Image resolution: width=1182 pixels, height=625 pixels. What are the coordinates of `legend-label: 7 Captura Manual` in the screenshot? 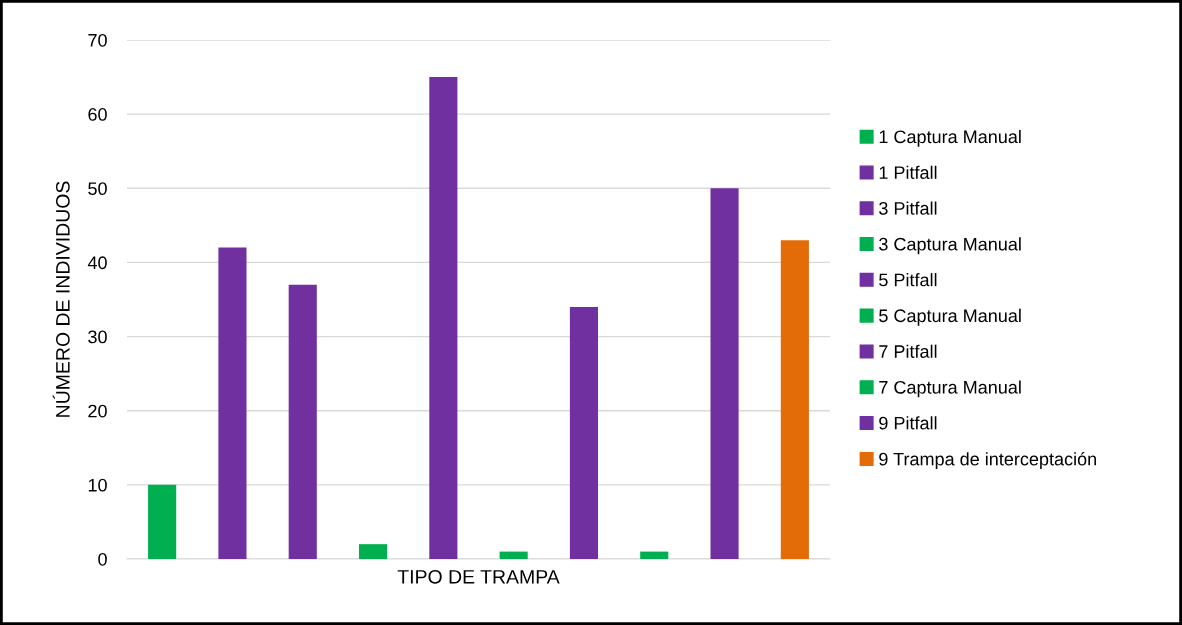 It's located at (950, 389).